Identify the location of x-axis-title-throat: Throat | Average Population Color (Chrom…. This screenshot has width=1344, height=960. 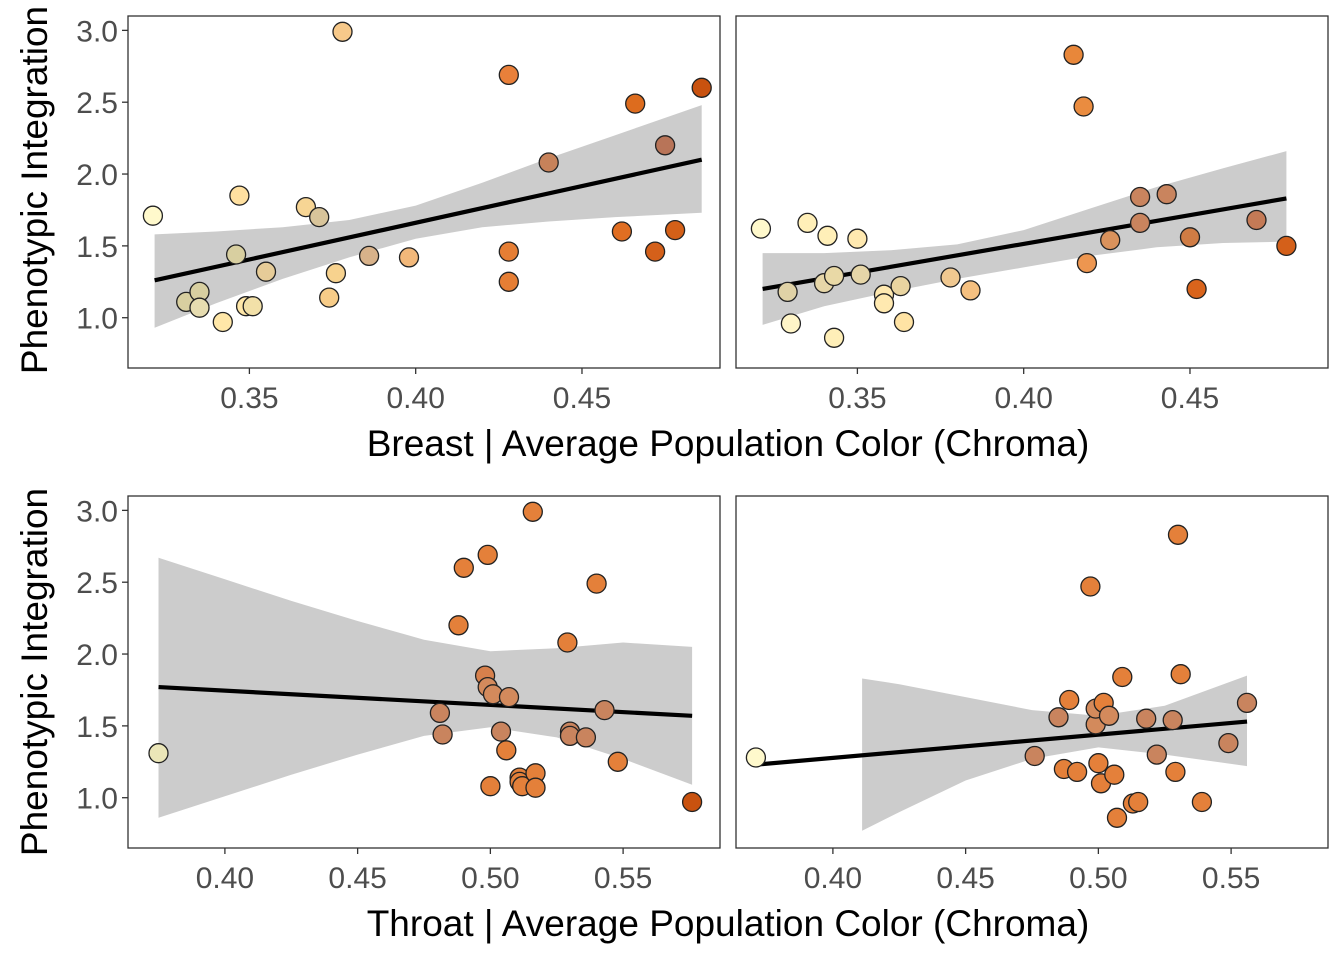
(728, 923).